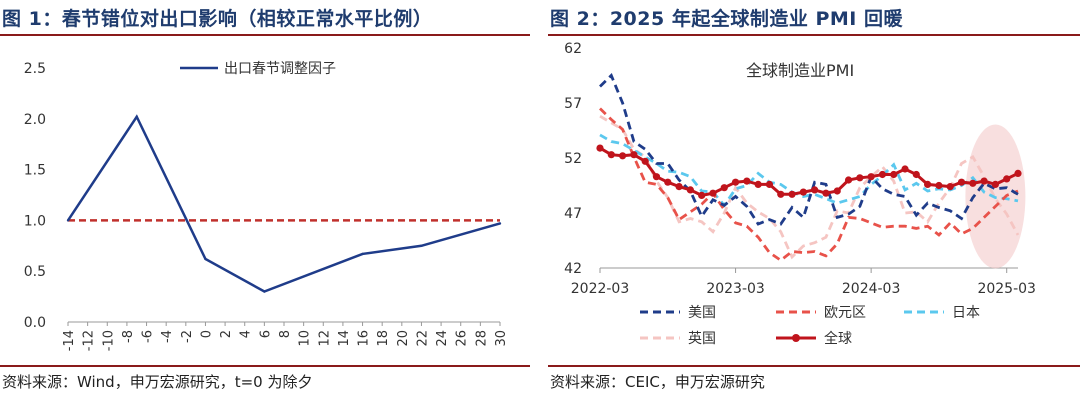 The width and height of the screenshot is (1080, 402). I want to click on legend-label-全球: 全球, so click(838, 338).